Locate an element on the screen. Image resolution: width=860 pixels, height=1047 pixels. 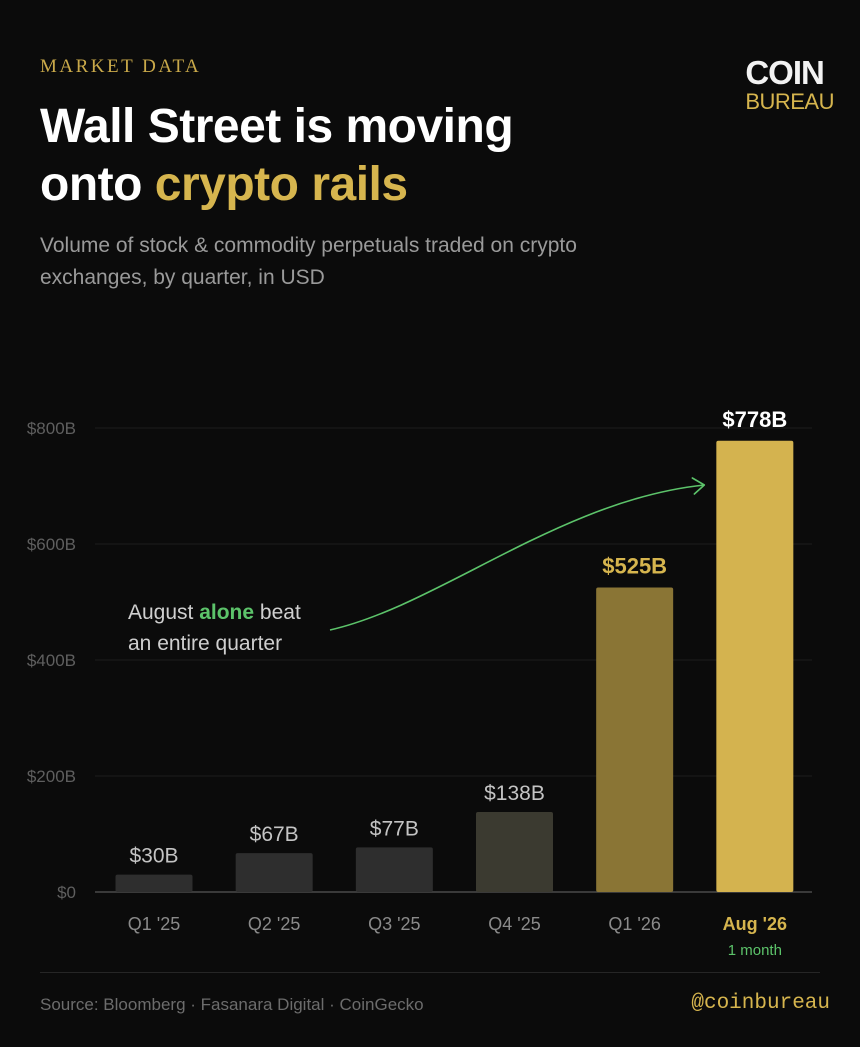
social-handle: @coinbureau is located at coordinates (760, 1003).